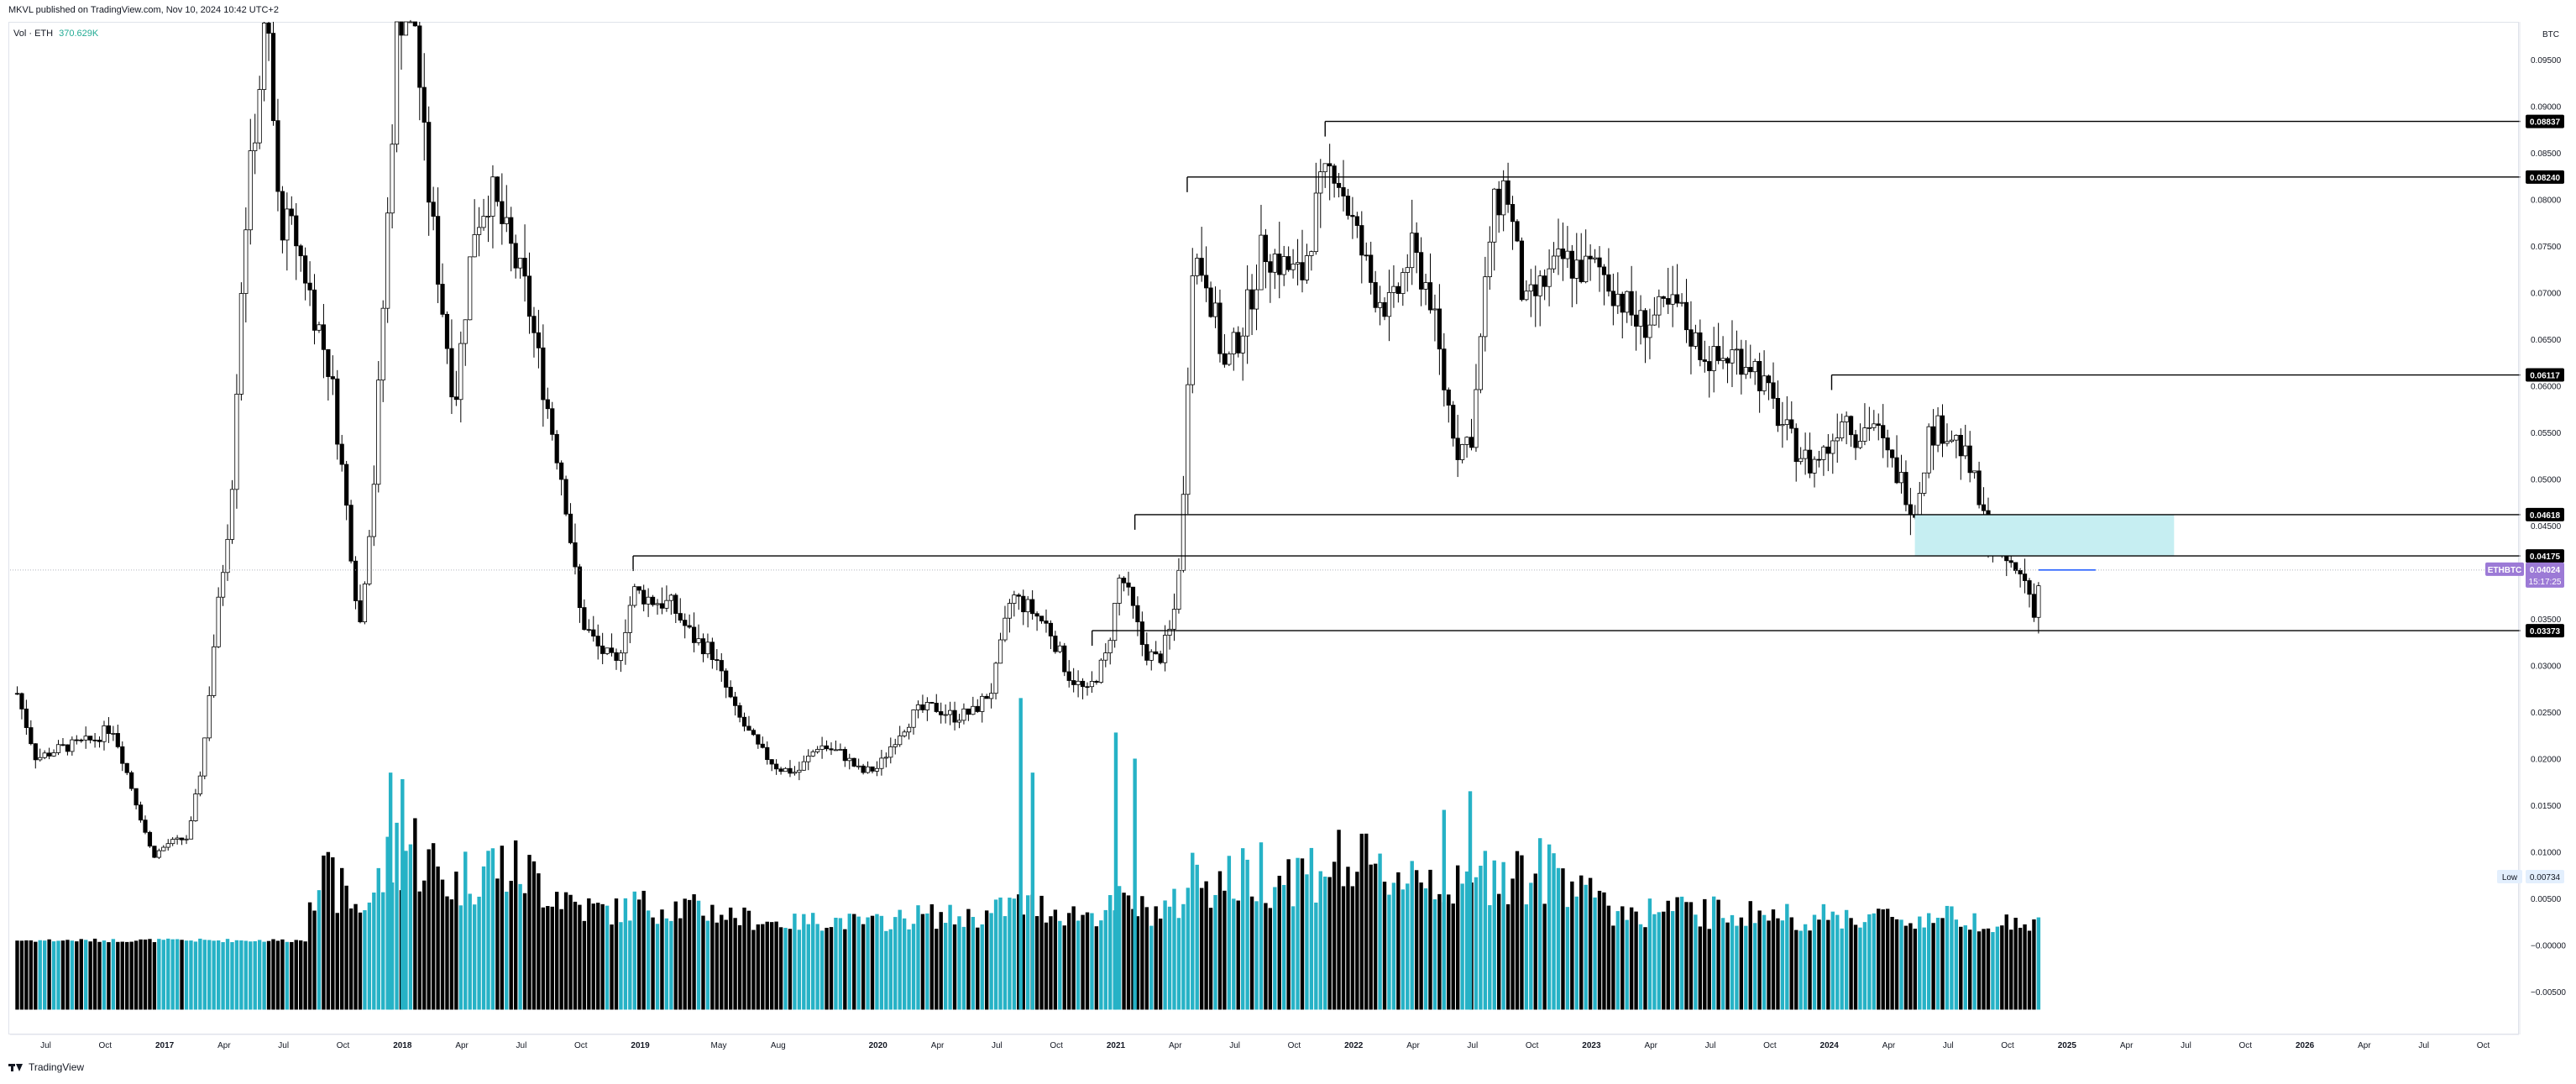 This screenshot has height=1084, width=2576. I want to click on volume-legend-value: 370.629K, so click(79, 34).